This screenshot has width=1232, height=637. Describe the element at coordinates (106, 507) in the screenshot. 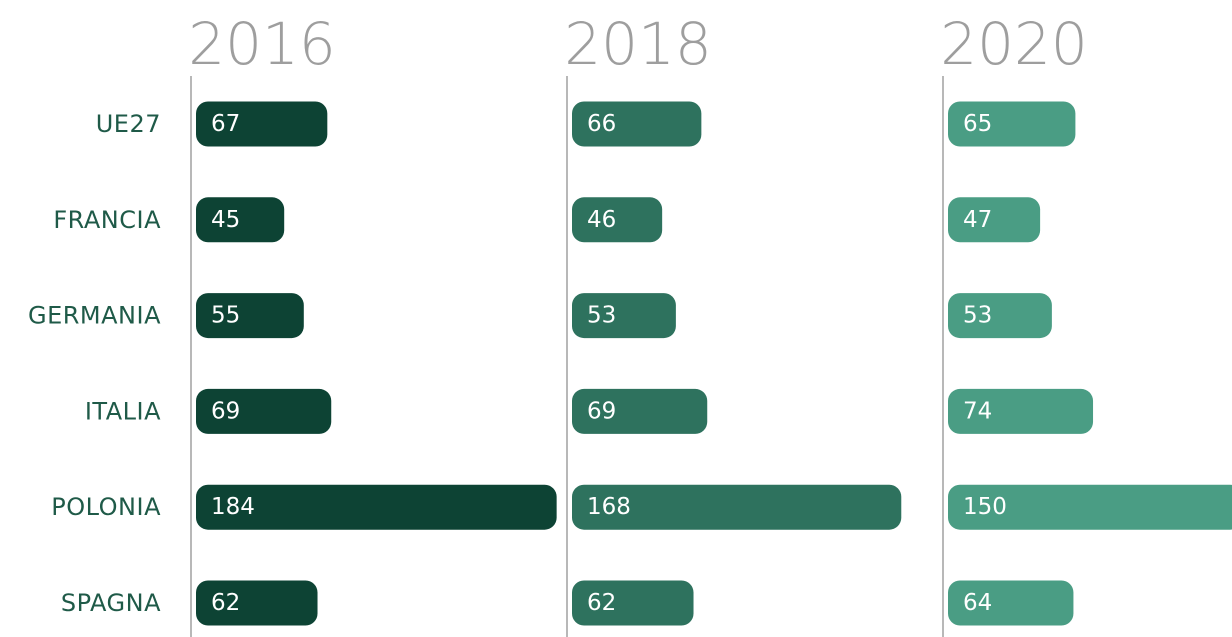

I see `category-label: POLONIA` at that location.